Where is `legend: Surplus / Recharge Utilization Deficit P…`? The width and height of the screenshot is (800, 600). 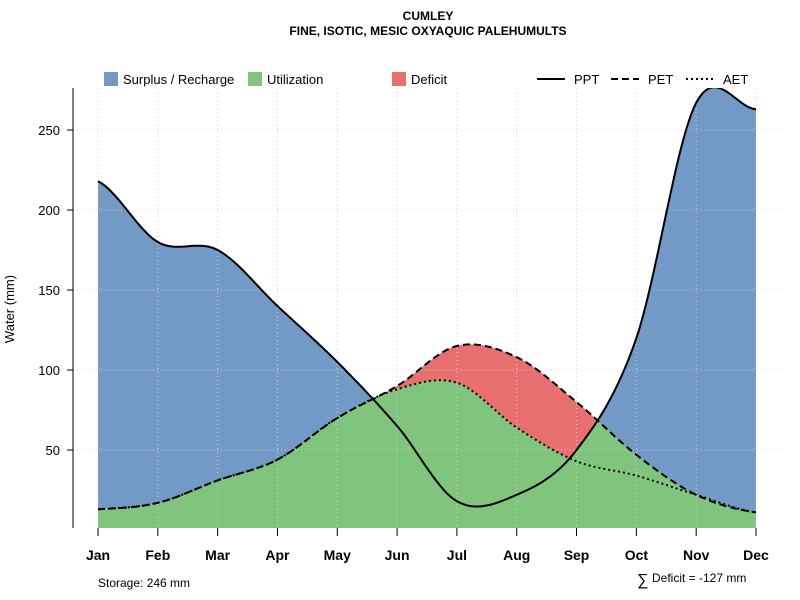
legend: Surplus / Recharge Utilization Deficit P… is located at coordinates (426, 79).